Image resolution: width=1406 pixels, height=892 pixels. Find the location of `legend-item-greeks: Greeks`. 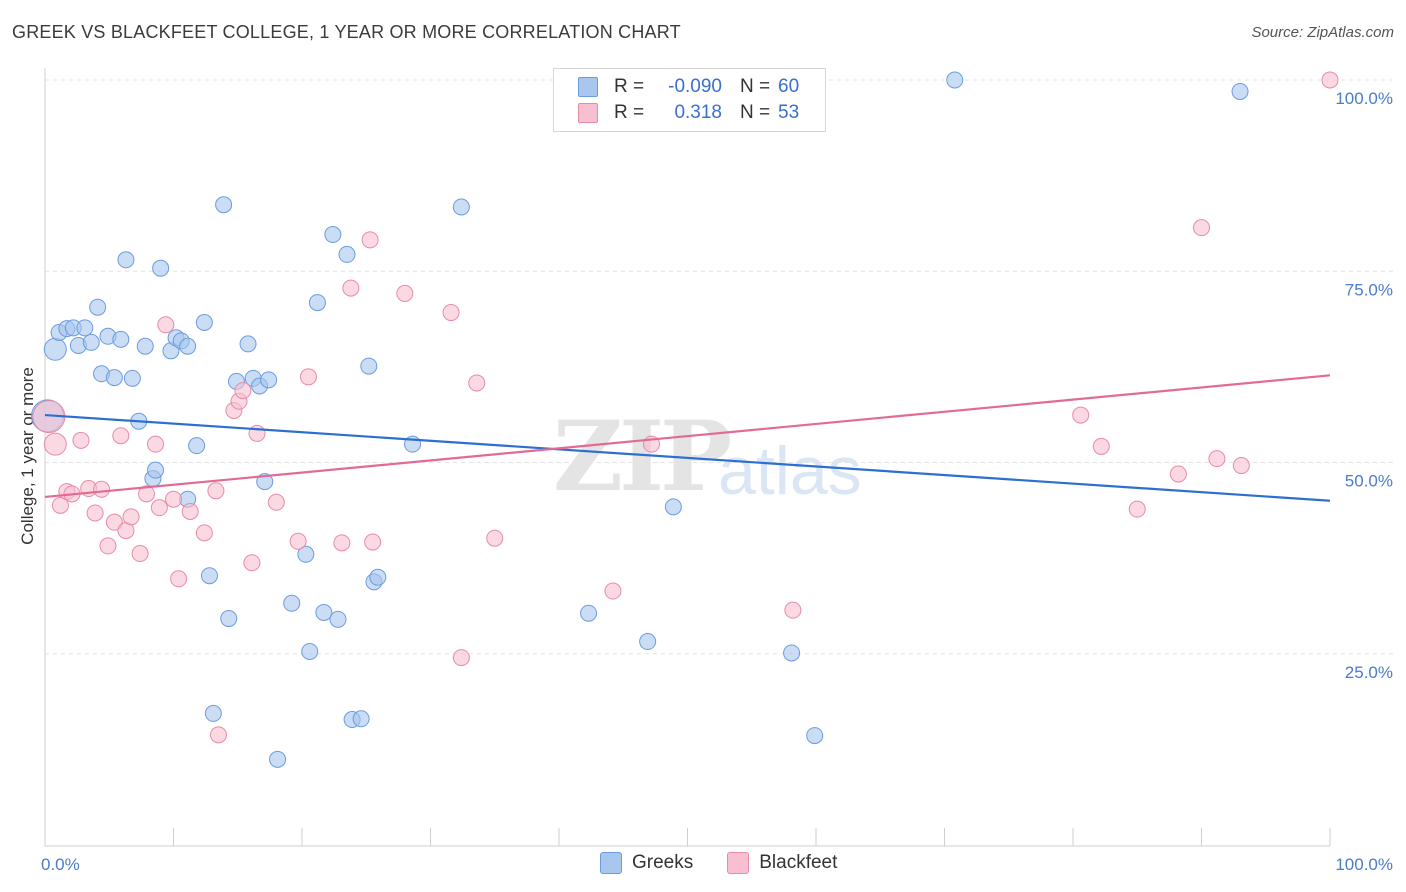

legend-item-greeks: Greeks is located at coordinates (646, 863).